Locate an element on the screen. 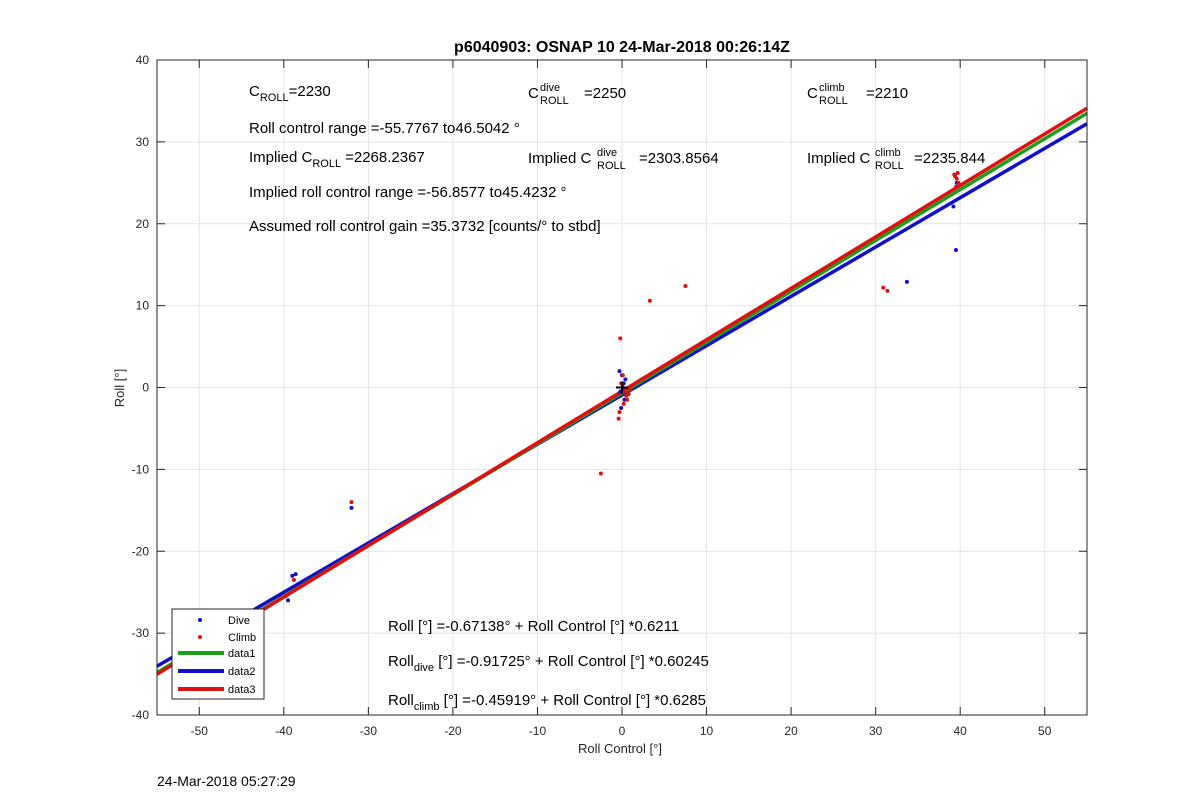  x-tick-label: 50 is located at coordinates (1045, 731).